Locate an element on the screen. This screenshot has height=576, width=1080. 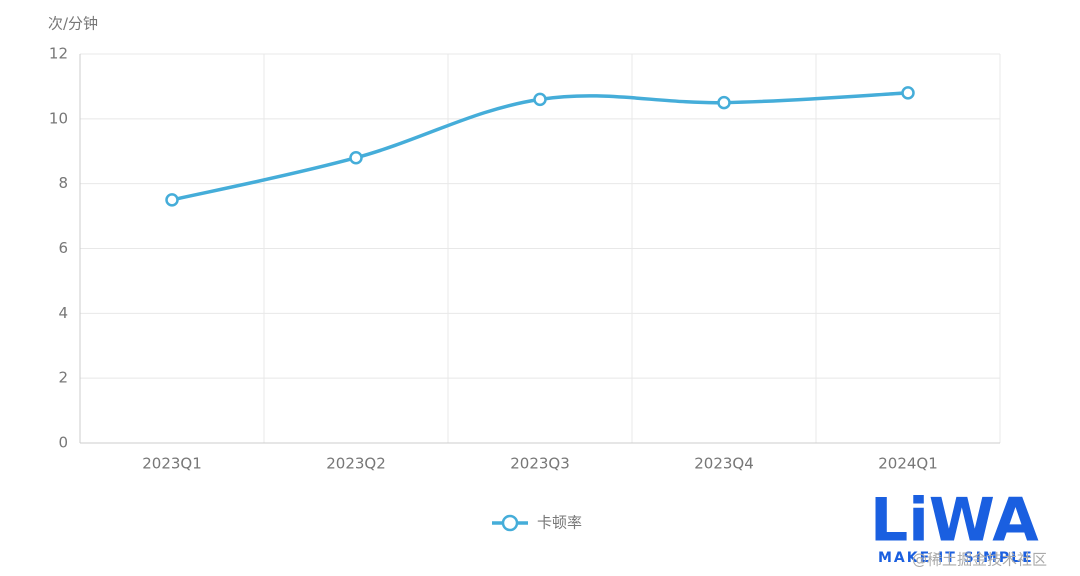
x-tick-label: 2023Q2 is located at coordinates (356, 464).